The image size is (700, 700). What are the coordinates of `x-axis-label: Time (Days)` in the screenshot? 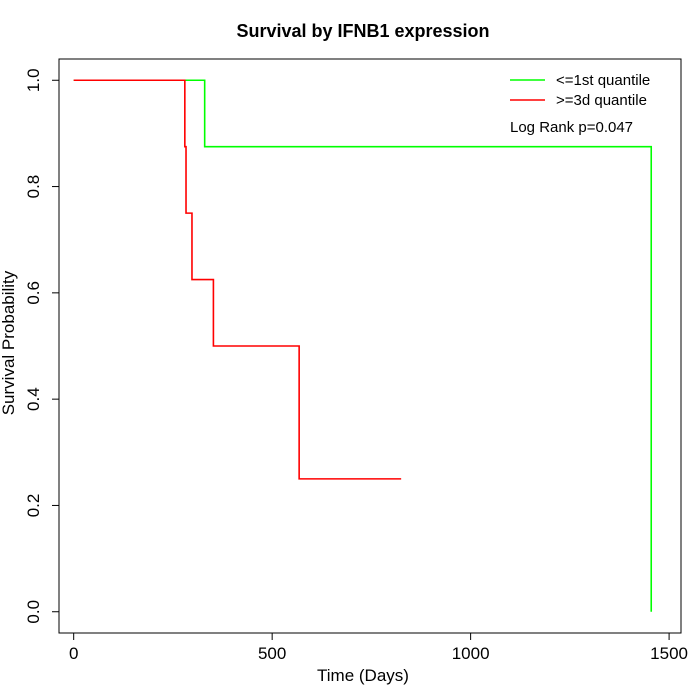 It's located at (363, 675).